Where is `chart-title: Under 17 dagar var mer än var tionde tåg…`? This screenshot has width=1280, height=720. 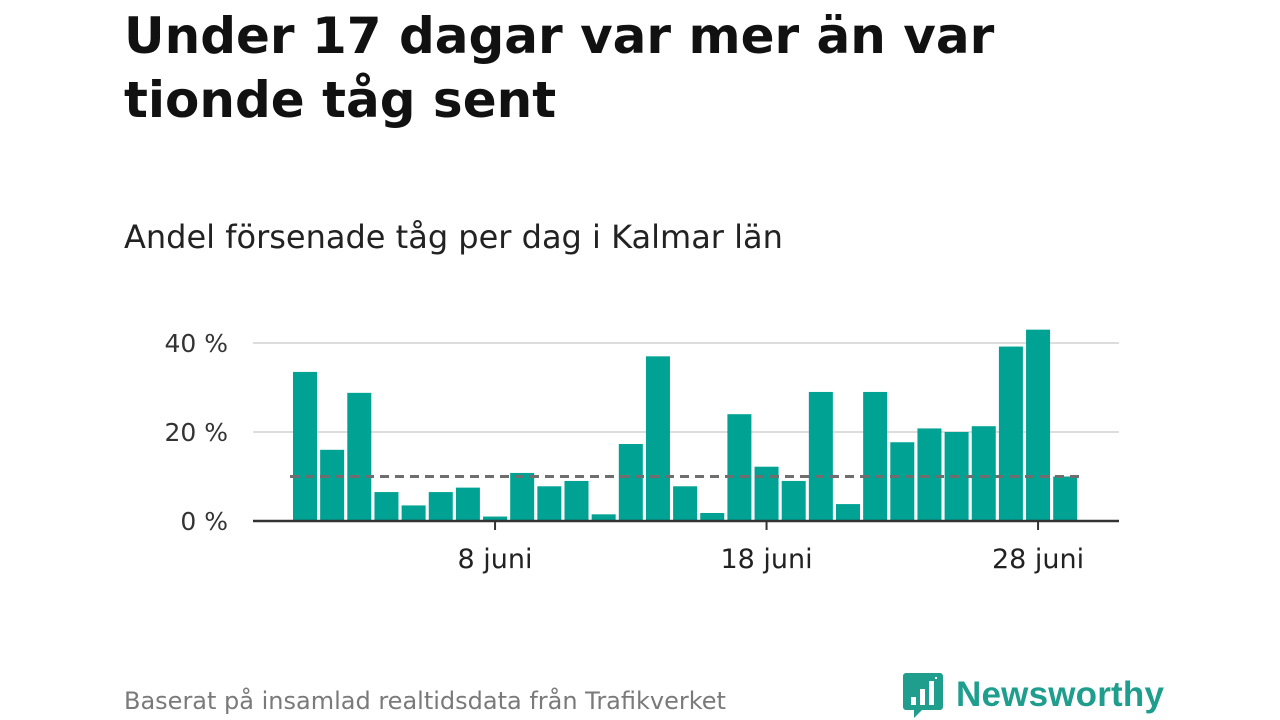
chart-title: Under 17 dagar var mer än var tionde tåg… is located at coordinates (559, 68).